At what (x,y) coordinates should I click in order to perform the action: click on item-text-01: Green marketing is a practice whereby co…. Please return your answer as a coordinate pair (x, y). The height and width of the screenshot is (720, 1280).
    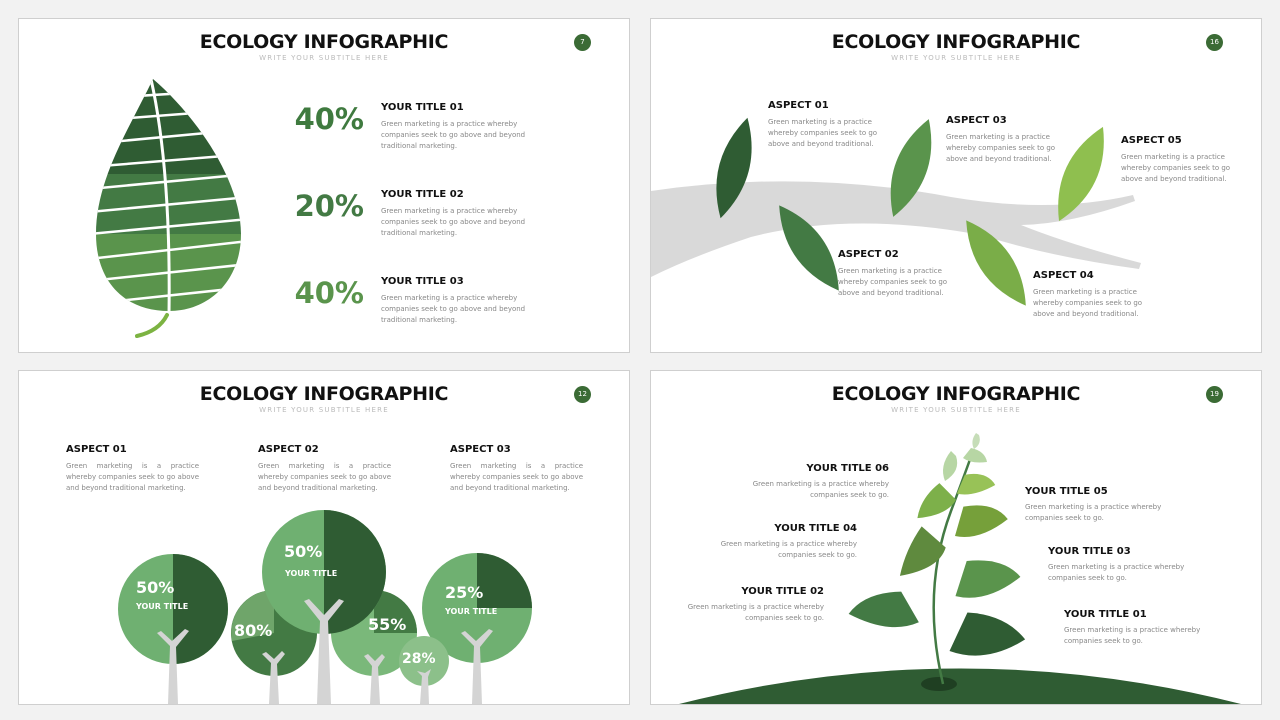
    Looking at the image, I should click on (453, 135).